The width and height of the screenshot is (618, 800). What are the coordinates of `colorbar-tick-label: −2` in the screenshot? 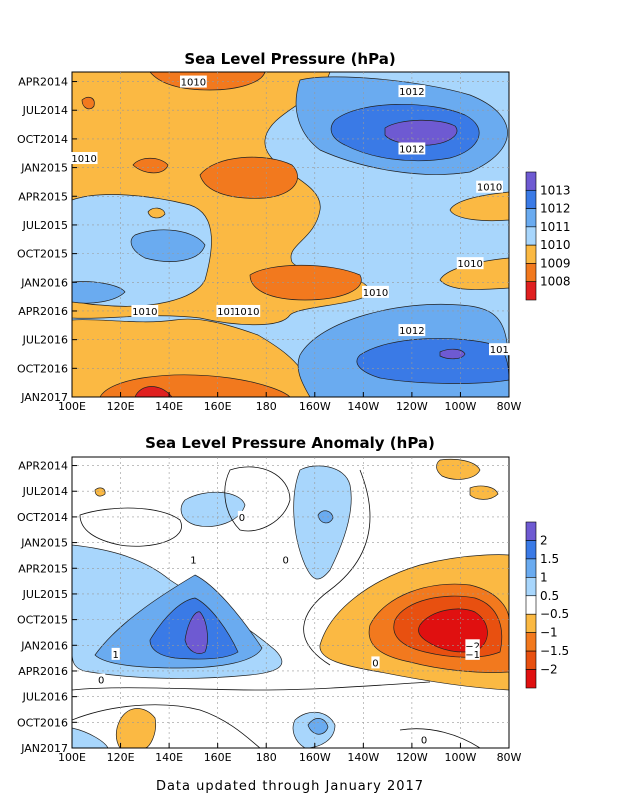 It's located at (549, 670).